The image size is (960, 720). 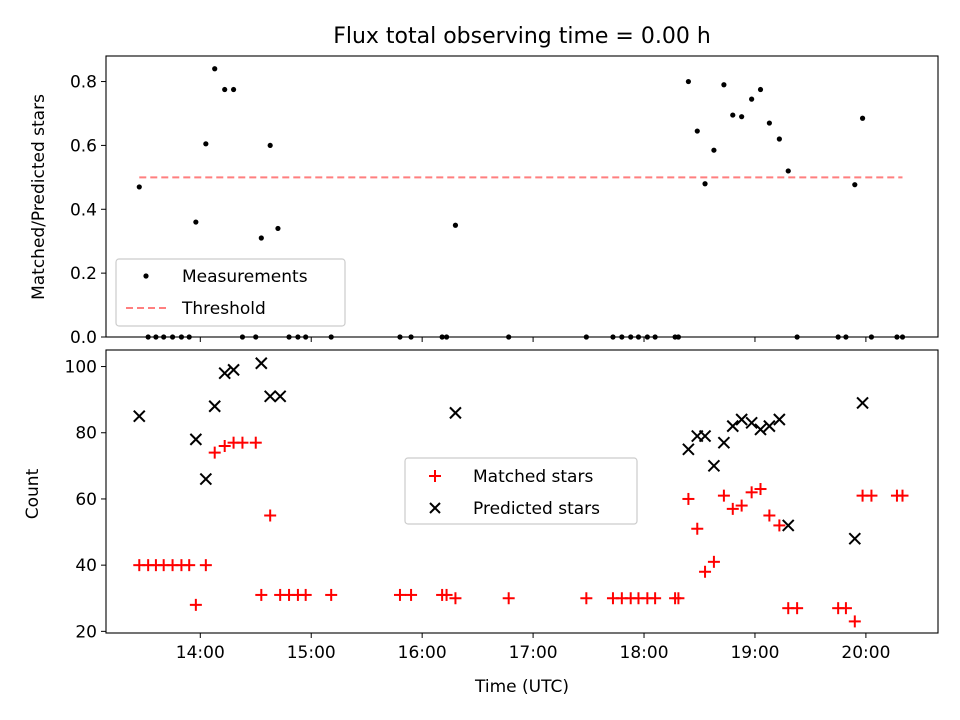 What do you see at coordinates (33, 493) in the screenshot?
I see `bottom-y-axis-label: Count` at bounding box center [33, 493].